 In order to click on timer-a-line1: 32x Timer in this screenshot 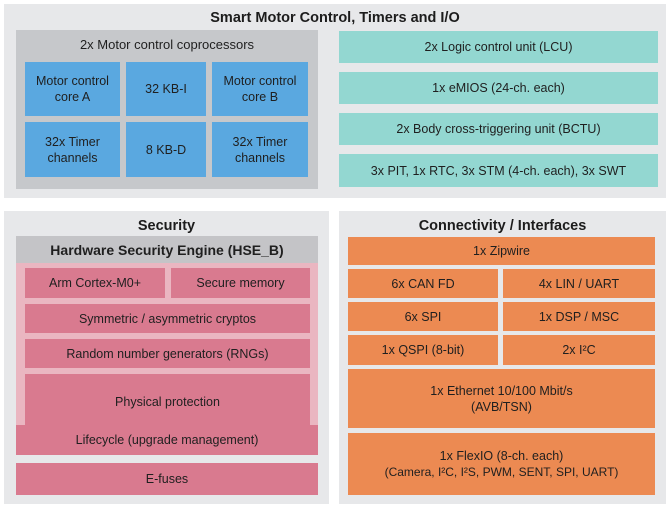, I will do `click(72, 141)`.